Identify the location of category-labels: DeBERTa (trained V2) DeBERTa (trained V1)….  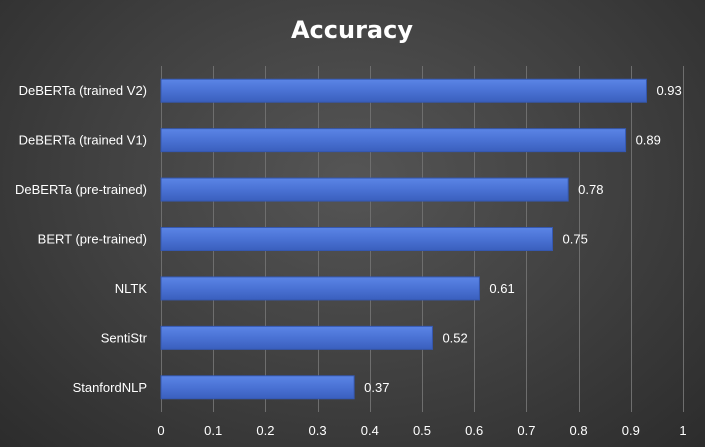
(81, 239).